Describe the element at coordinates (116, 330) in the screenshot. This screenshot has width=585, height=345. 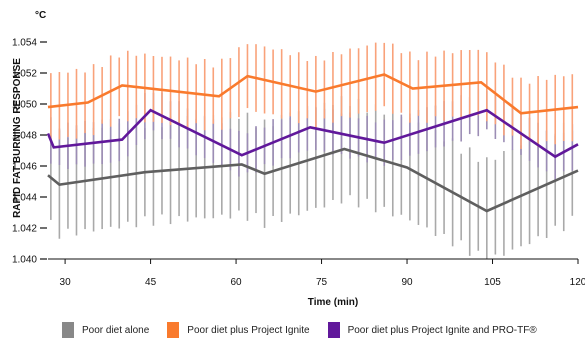
I see `legend-label: Poor diet alone` at that location.